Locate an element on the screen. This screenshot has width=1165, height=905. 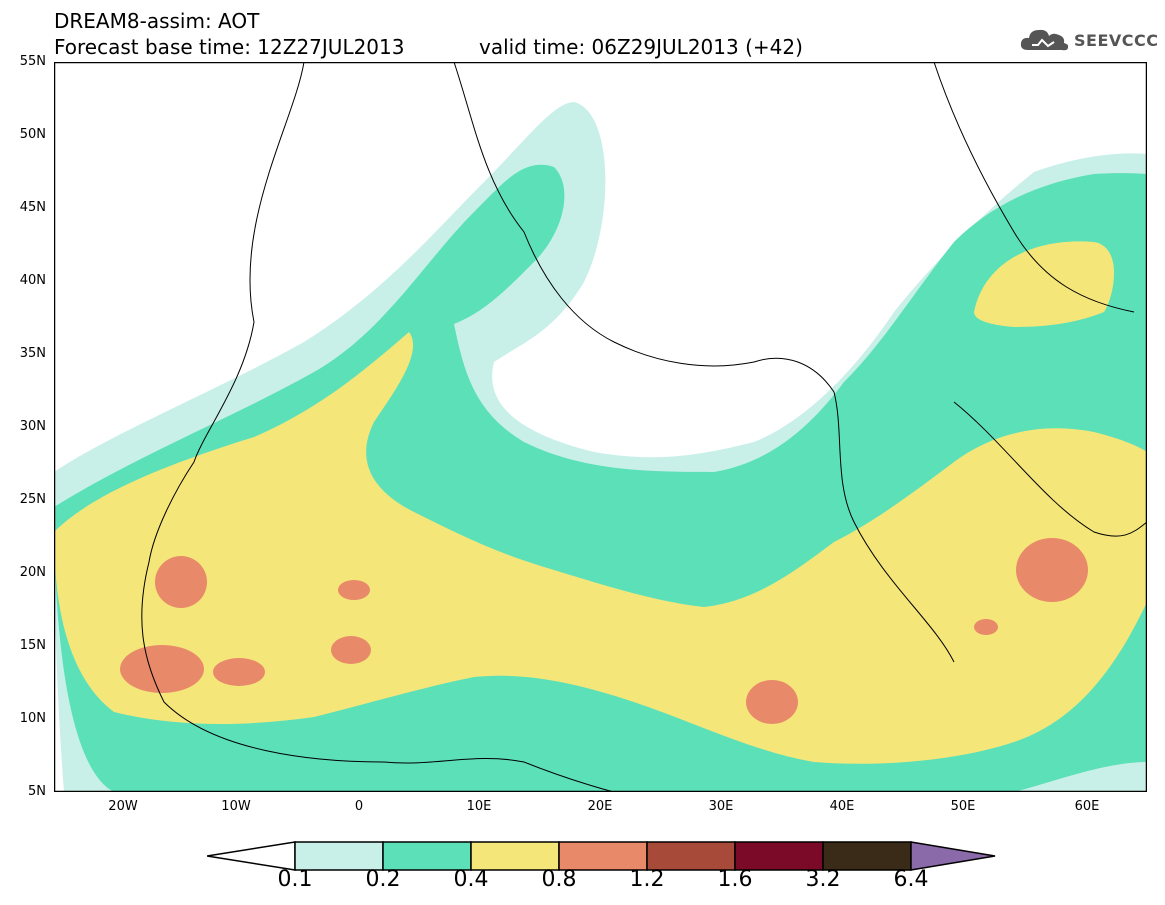
aot-patch-mali-west is located at coordinates (239, 672).